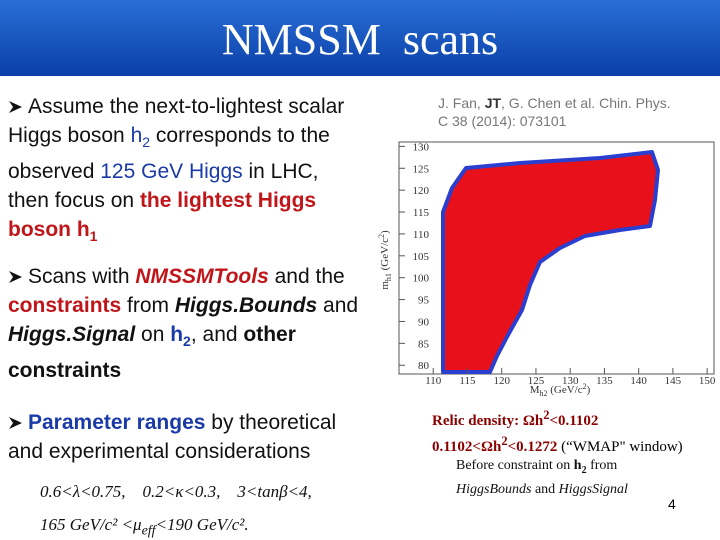 Image resolution: width=720 pixels, height=540 pixels. Describe the element at coordinates (494, 489) in the screenshot. I see `text: HiggsBounds` at that location.